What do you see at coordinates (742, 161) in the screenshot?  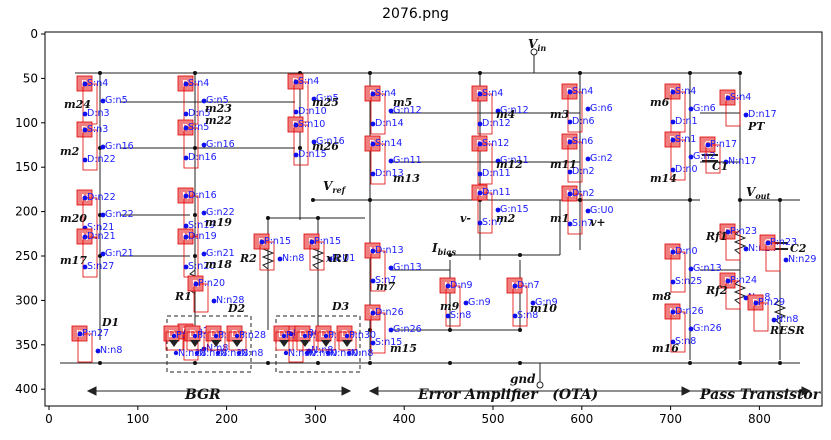 I see `net-label: N:n17` at bounding box center [742, 161].